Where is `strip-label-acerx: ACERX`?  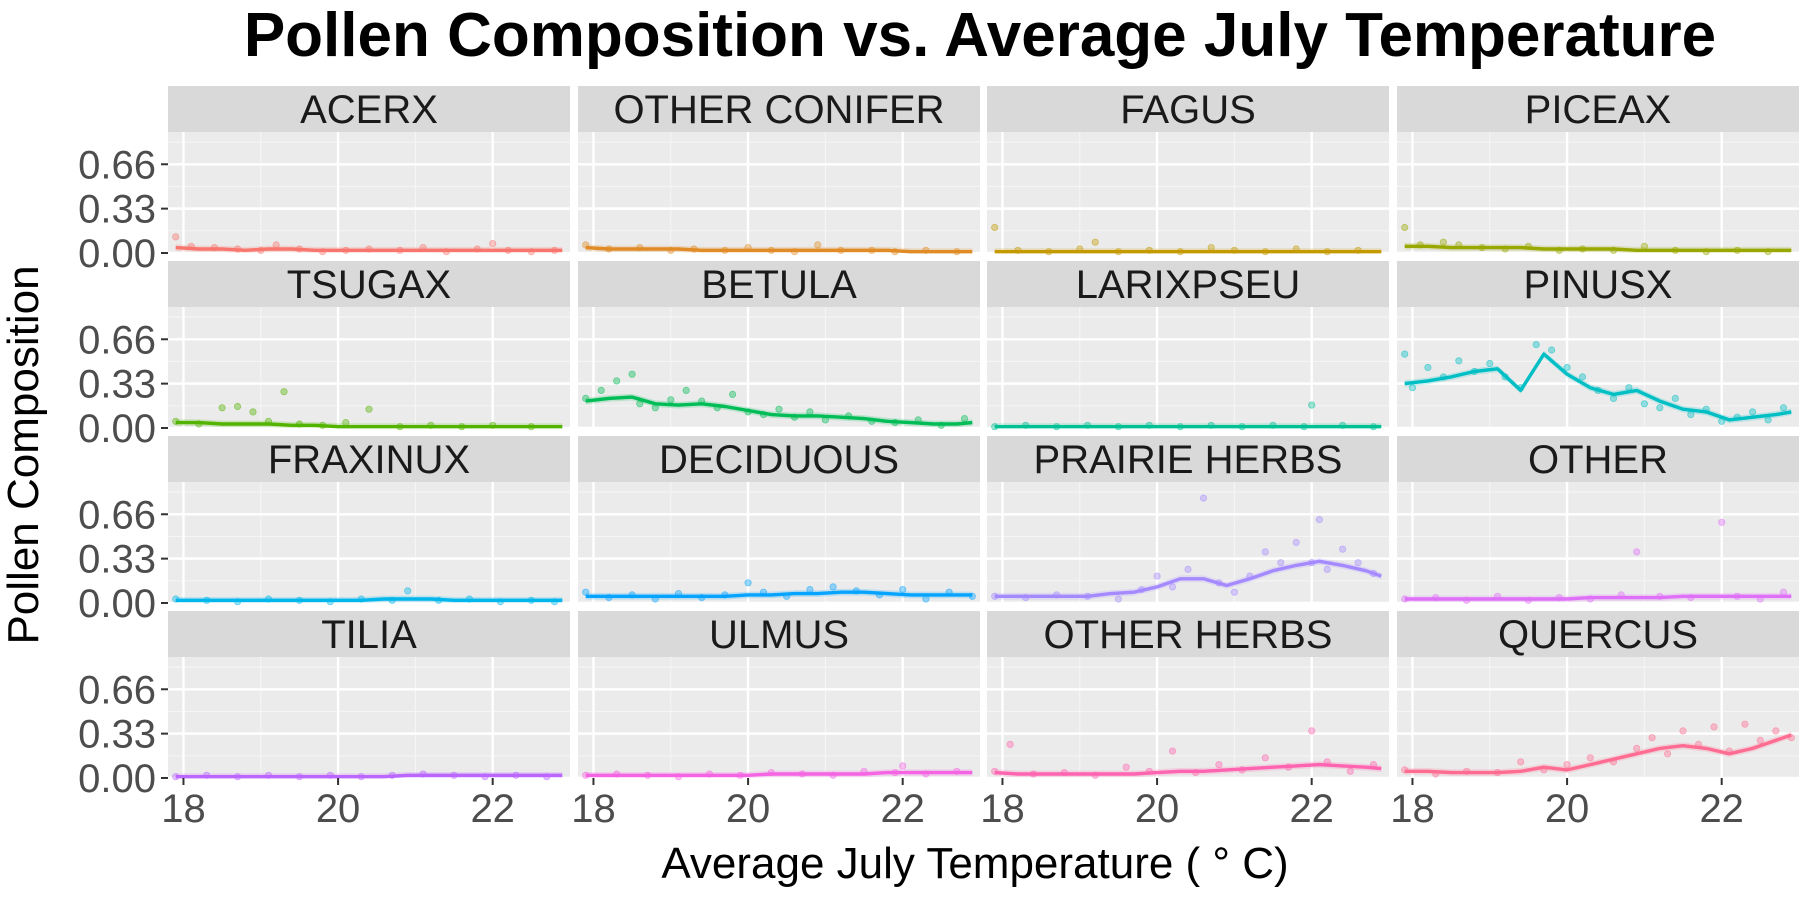
strip-label-acerx: ACERX is located at coordinates (369, 110).